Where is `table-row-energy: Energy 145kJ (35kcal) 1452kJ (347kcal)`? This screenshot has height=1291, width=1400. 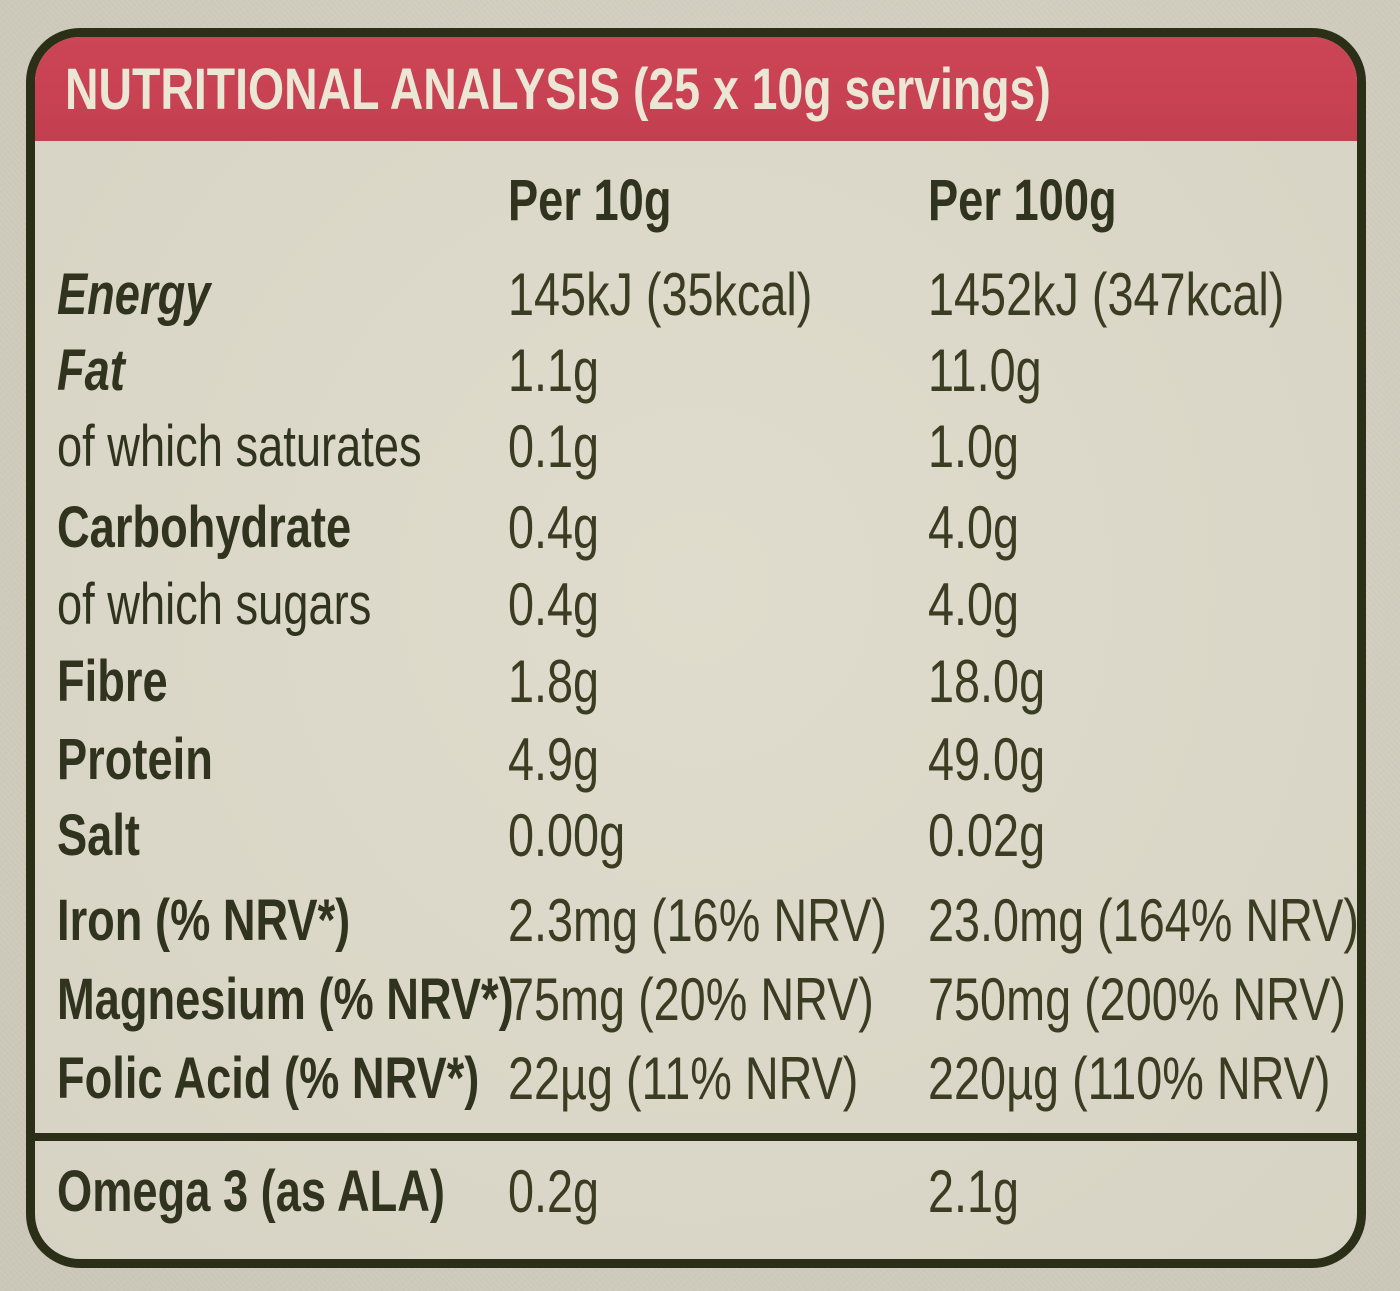 table-row-energy: Energy 145kJ (35kcal) 1452kJ (347kcal) is located at coordinates (696, 295).